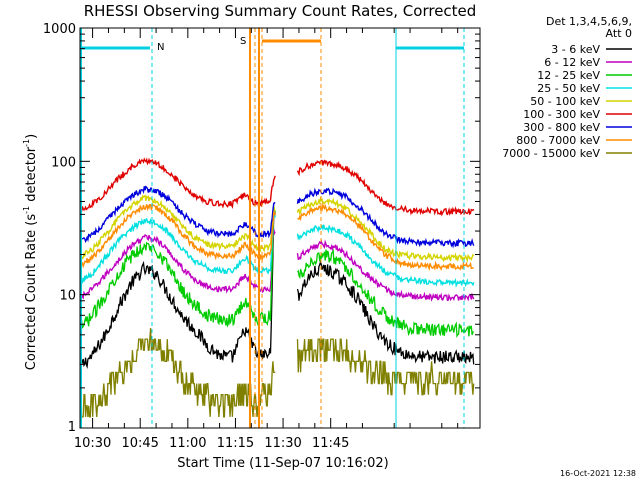 Image resolution: width=640 pixels, height=480 pixels. What do you see at coordinates (568, 75) in the screenshot?
I see `legend-label-2: 12 - 25 keV` at bounding box center [568, 75].